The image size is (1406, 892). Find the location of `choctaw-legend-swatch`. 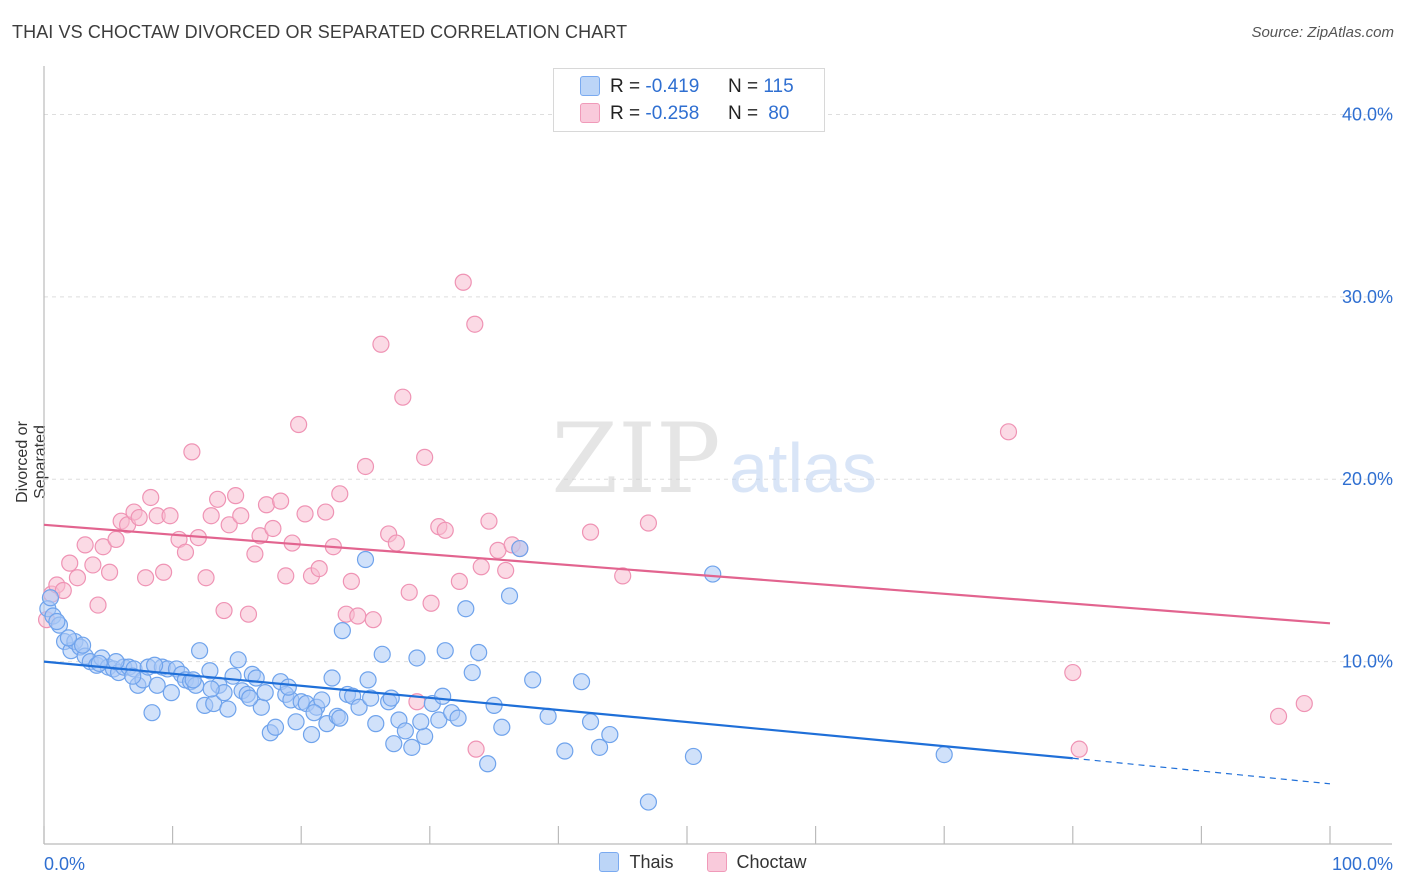

choctaw-legend-swatch is located at coordinates (716, 862).